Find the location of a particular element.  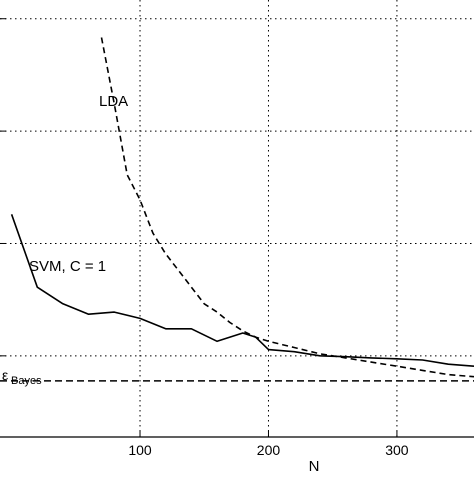

x-axis-label: N is located at coordinates (314, 466).